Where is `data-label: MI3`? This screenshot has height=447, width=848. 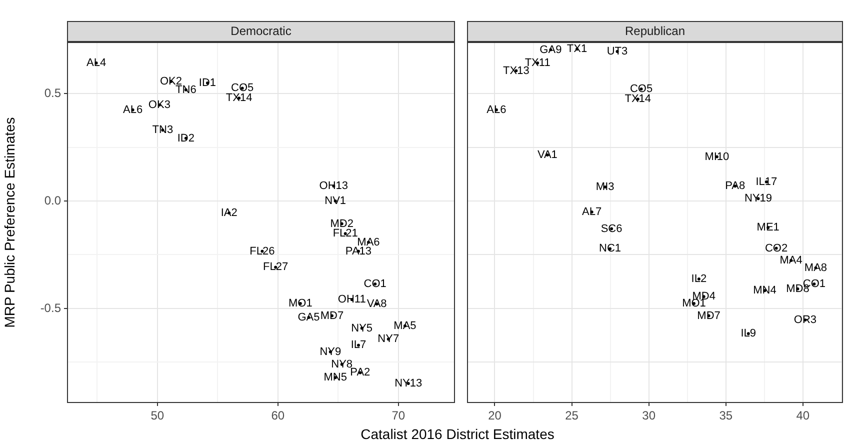
data-label: MI3 is located at coordinates (605, 187).